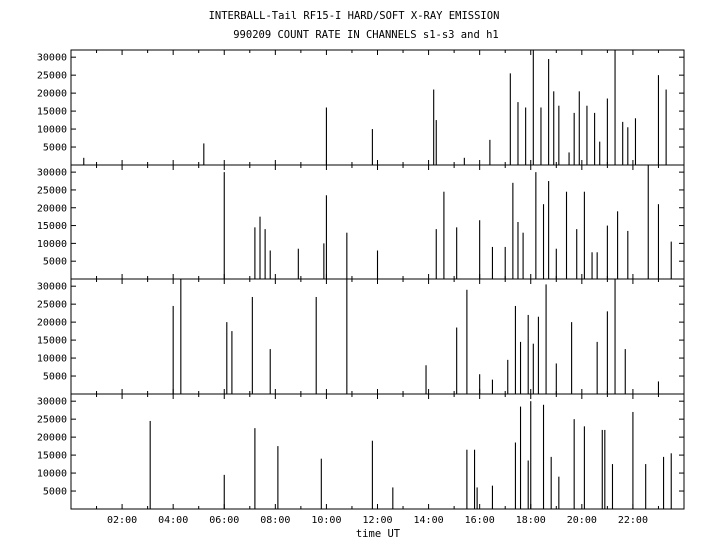  What do you see at coordinates (122, 520) in the screenshot?
I see `x-tick-label: 02:00` at bounding box center [122, 520].